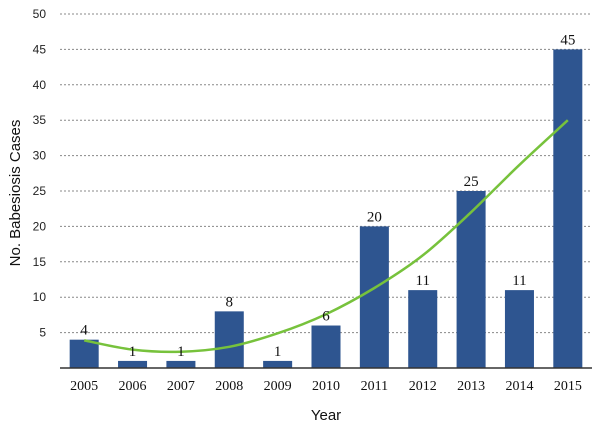 This screenshot has width=598, height=432. What do you see at coordinates (40, 191) in the screenshot?
I see `y-tick-label: 25` at bounding box center [40, 191].